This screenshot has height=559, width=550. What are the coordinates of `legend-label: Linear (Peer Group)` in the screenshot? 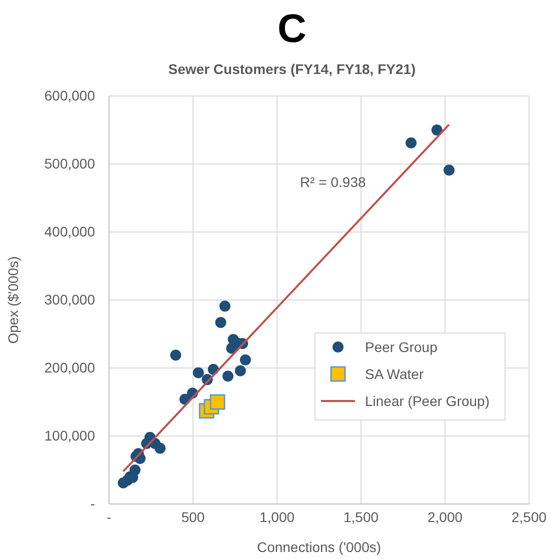 It's located at (427, 401).